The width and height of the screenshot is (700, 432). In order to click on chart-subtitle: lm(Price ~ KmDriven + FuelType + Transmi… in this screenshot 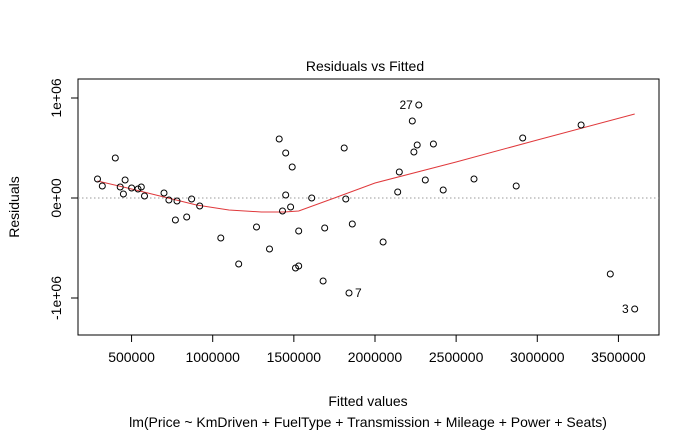, I will do `click(368, 422)`.